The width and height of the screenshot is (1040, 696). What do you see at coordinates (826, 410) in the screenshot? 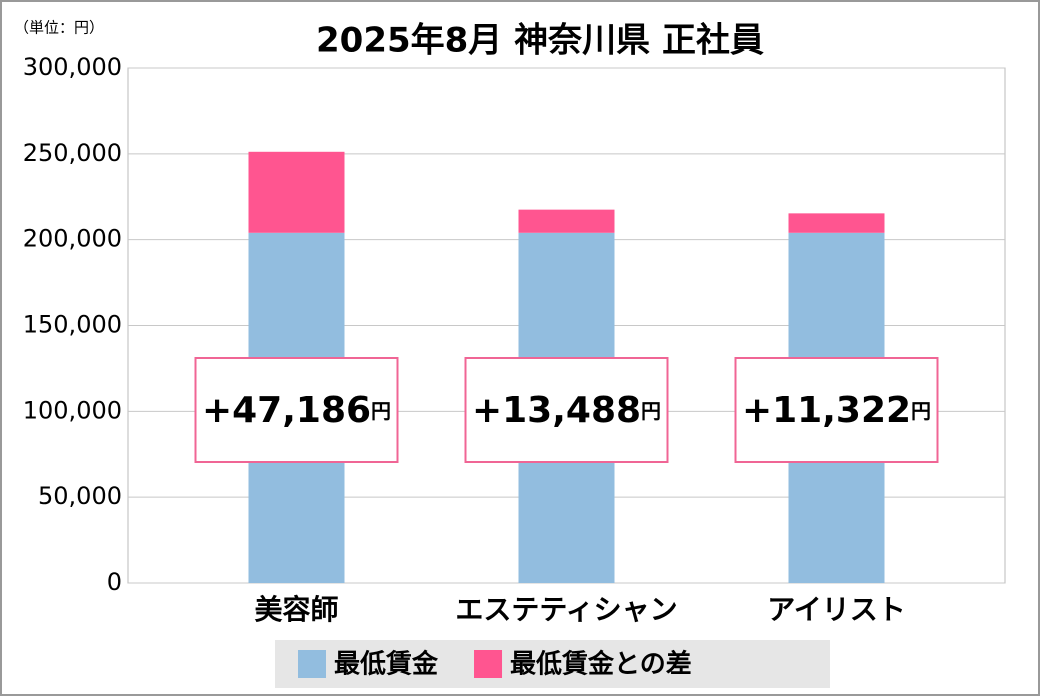
I see `value-label-number: +11,322` at bounding box center [826, 410].